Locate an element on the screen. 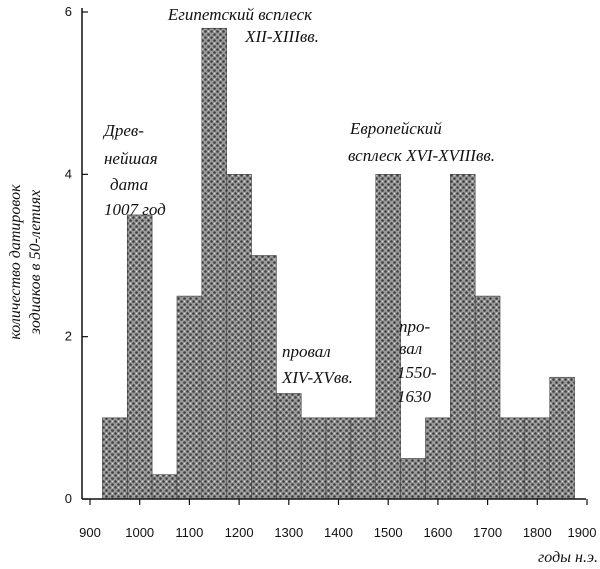 The height and width of the screenshot is (569, 600). annotation-europe-line-1: Европейский is located at coordinates (395, 128).